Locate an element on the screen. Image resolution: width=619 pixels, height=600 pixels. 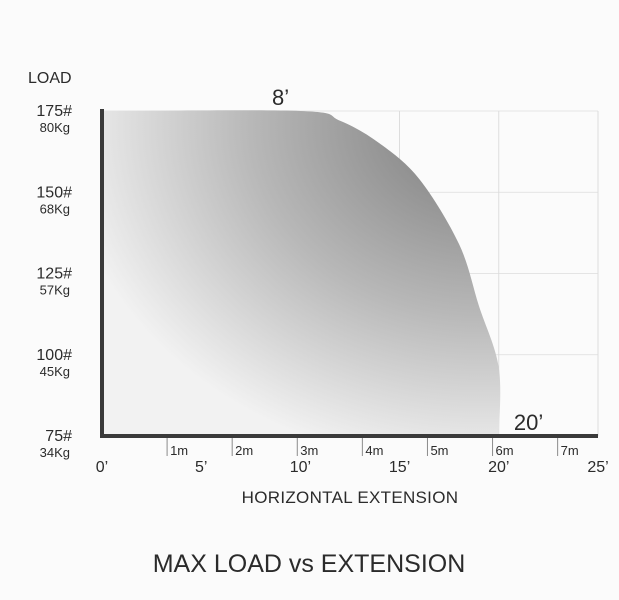
x-tick-labels-meters: 1m 2m 3m 4m 5m 6m 7m is located at coordinates (372, 448).